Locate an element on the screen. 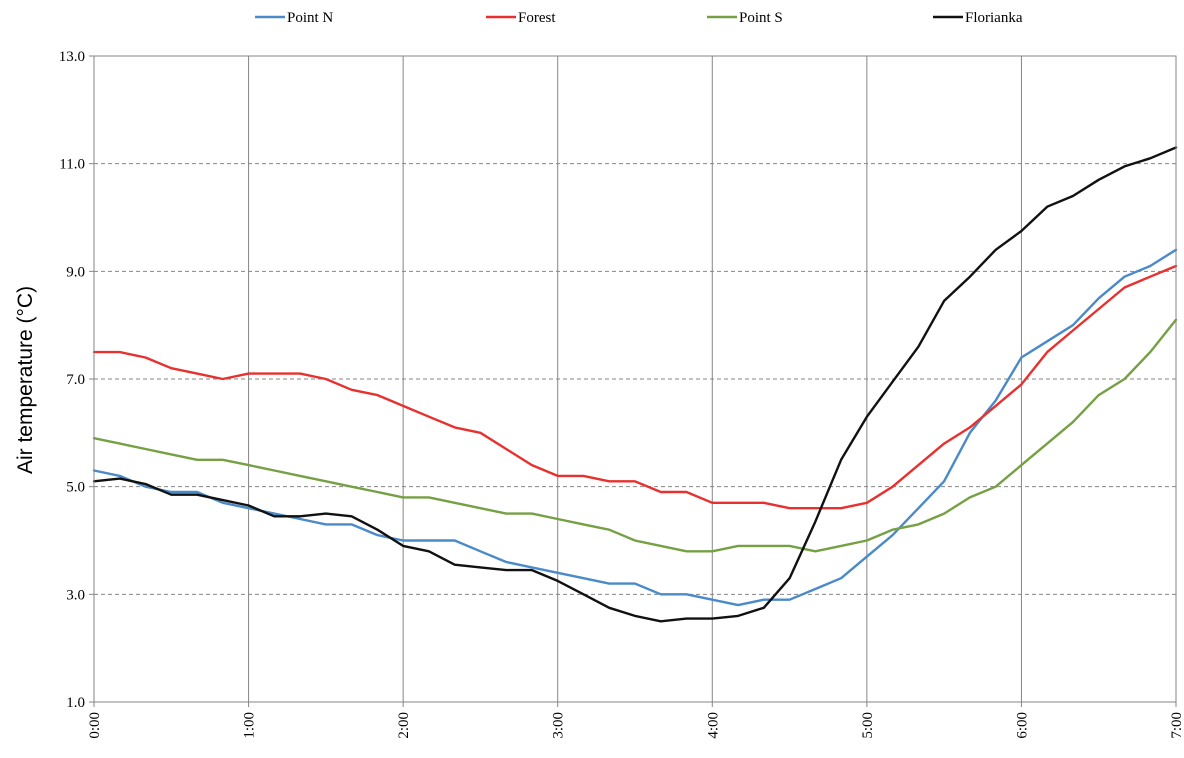 The height and width of the screenshot is (758, 1184). x-axis-ticks: 0:00 1:00 2:00 3:00 4:00 5:00 6:00 7:00 is located at coordinates (635, 720).